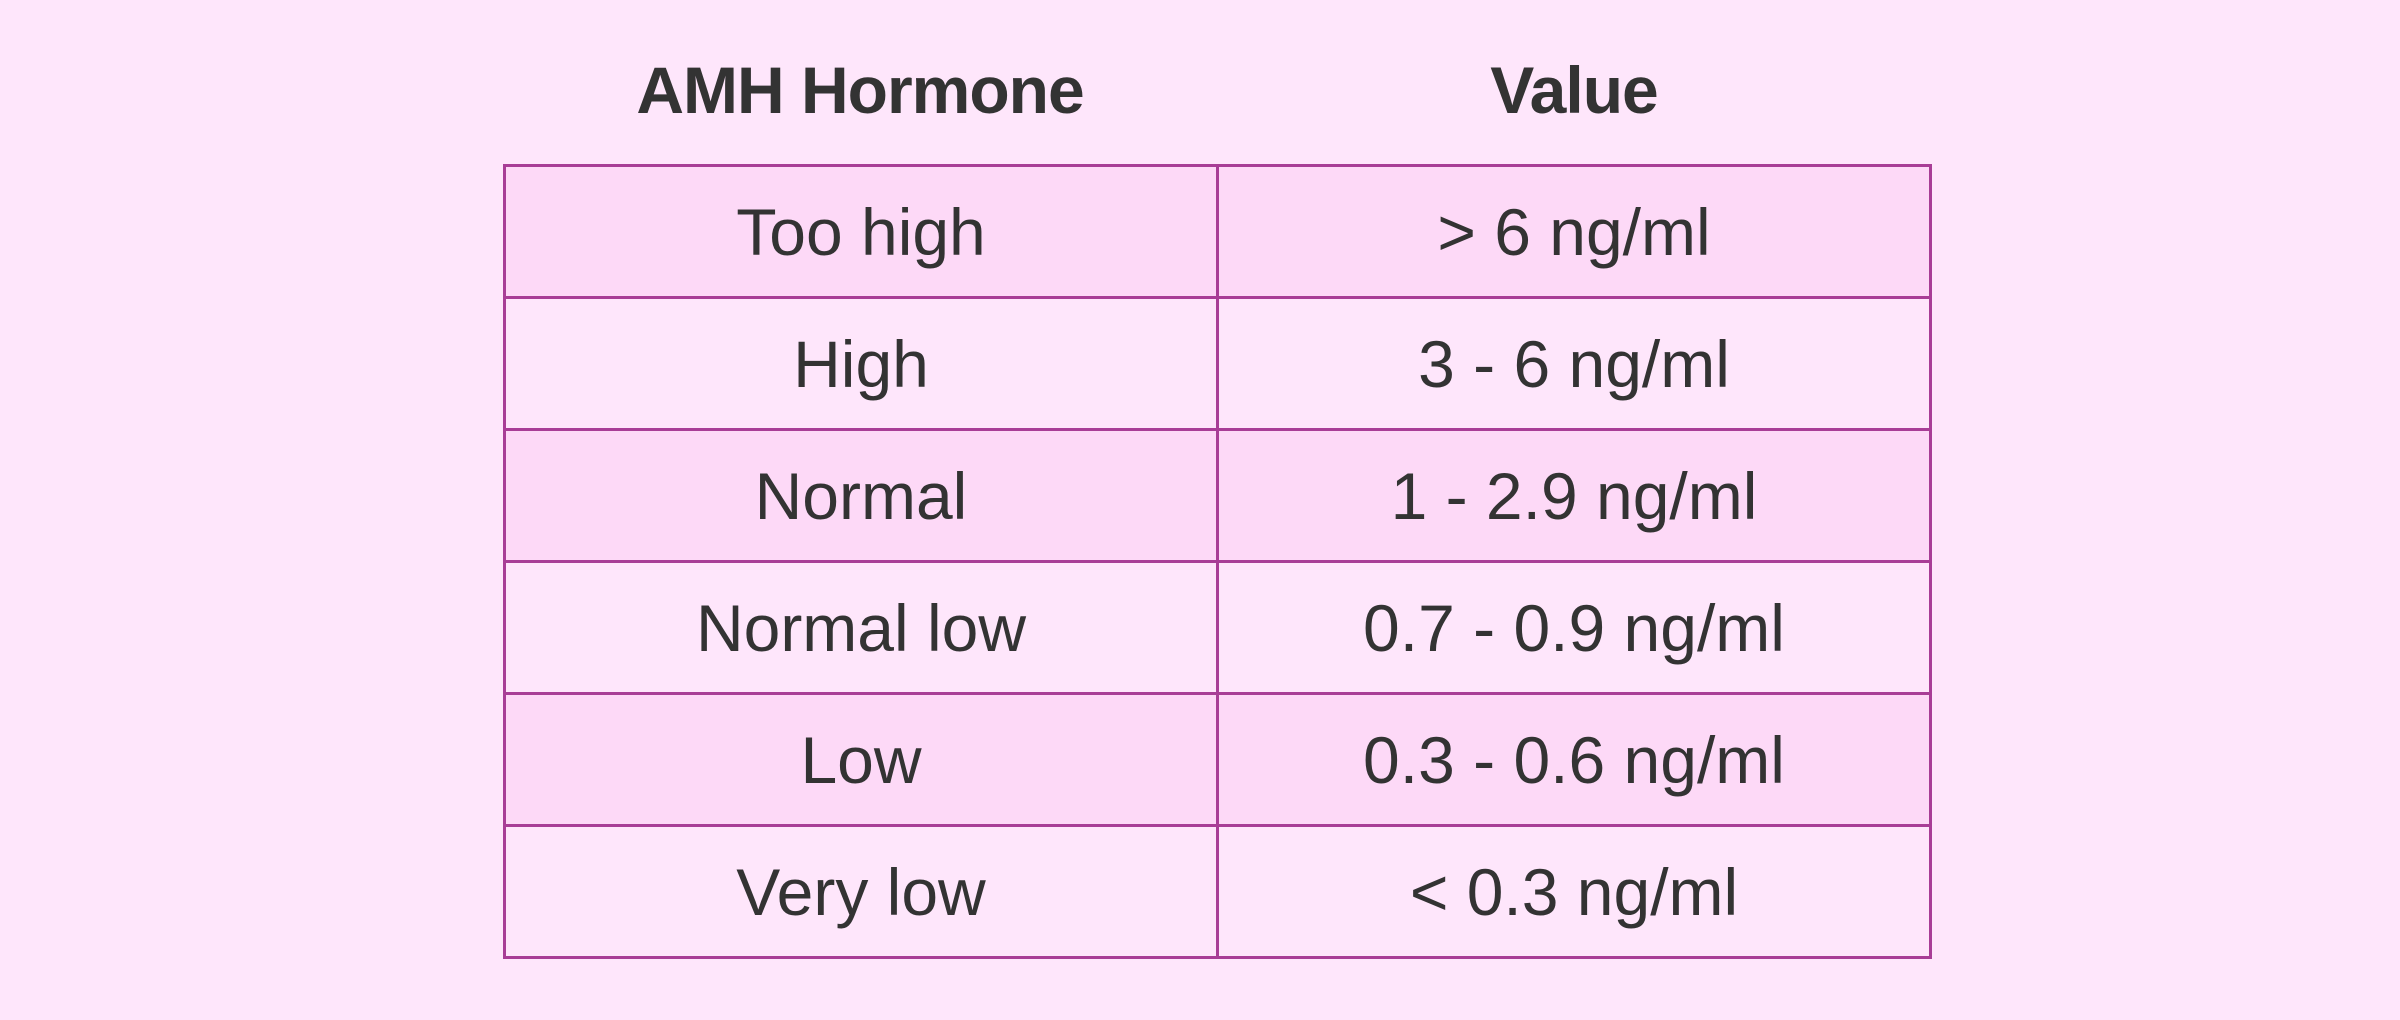  What do you see at coordinates (861, 495) in the screenshot?
I see `table-cell: Normal` at bounding box center [861, 495].